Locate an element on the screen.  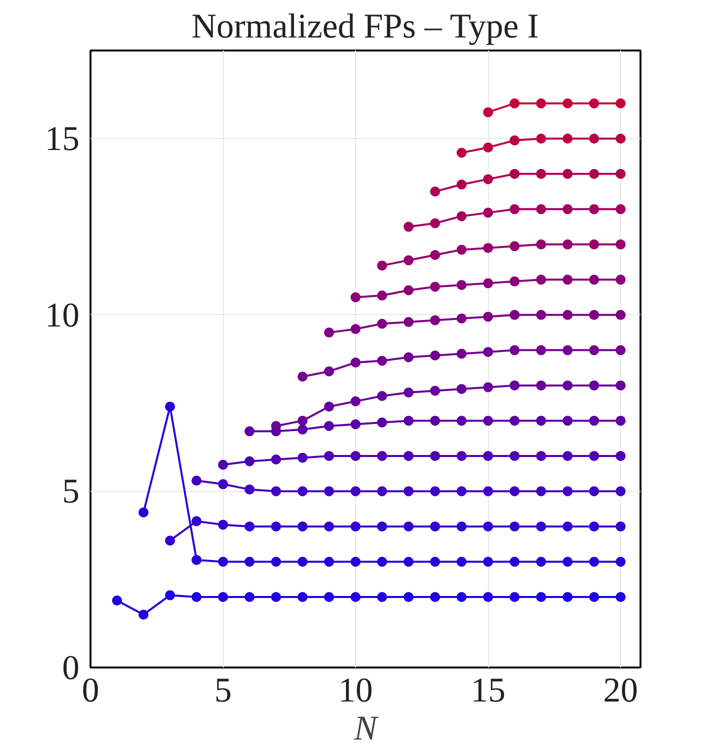
y-tick-label: 15 is located at coordinates (62, 139).